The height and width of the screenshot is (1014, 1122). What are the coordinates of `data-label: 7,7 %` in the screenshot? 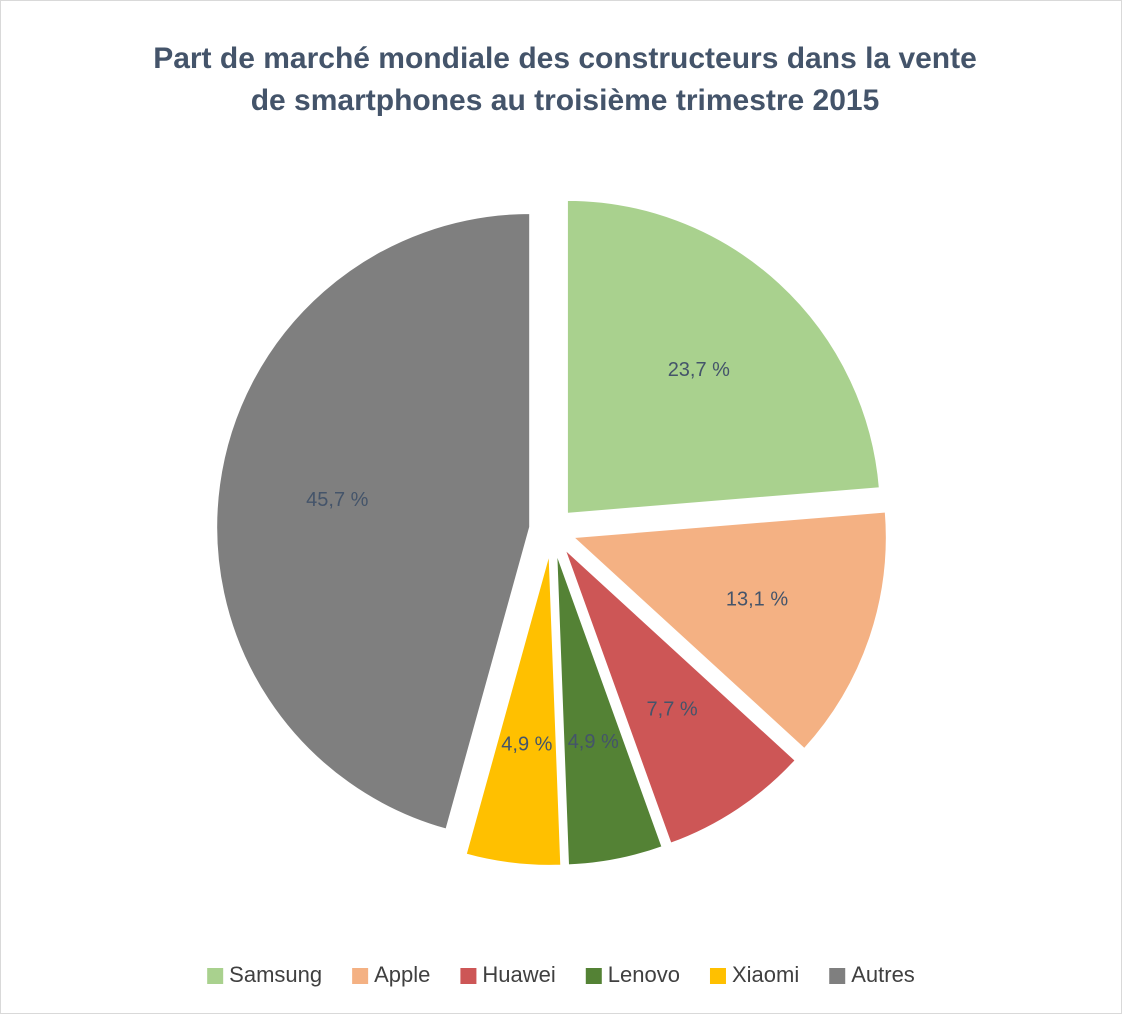 It's located at (672, 710).